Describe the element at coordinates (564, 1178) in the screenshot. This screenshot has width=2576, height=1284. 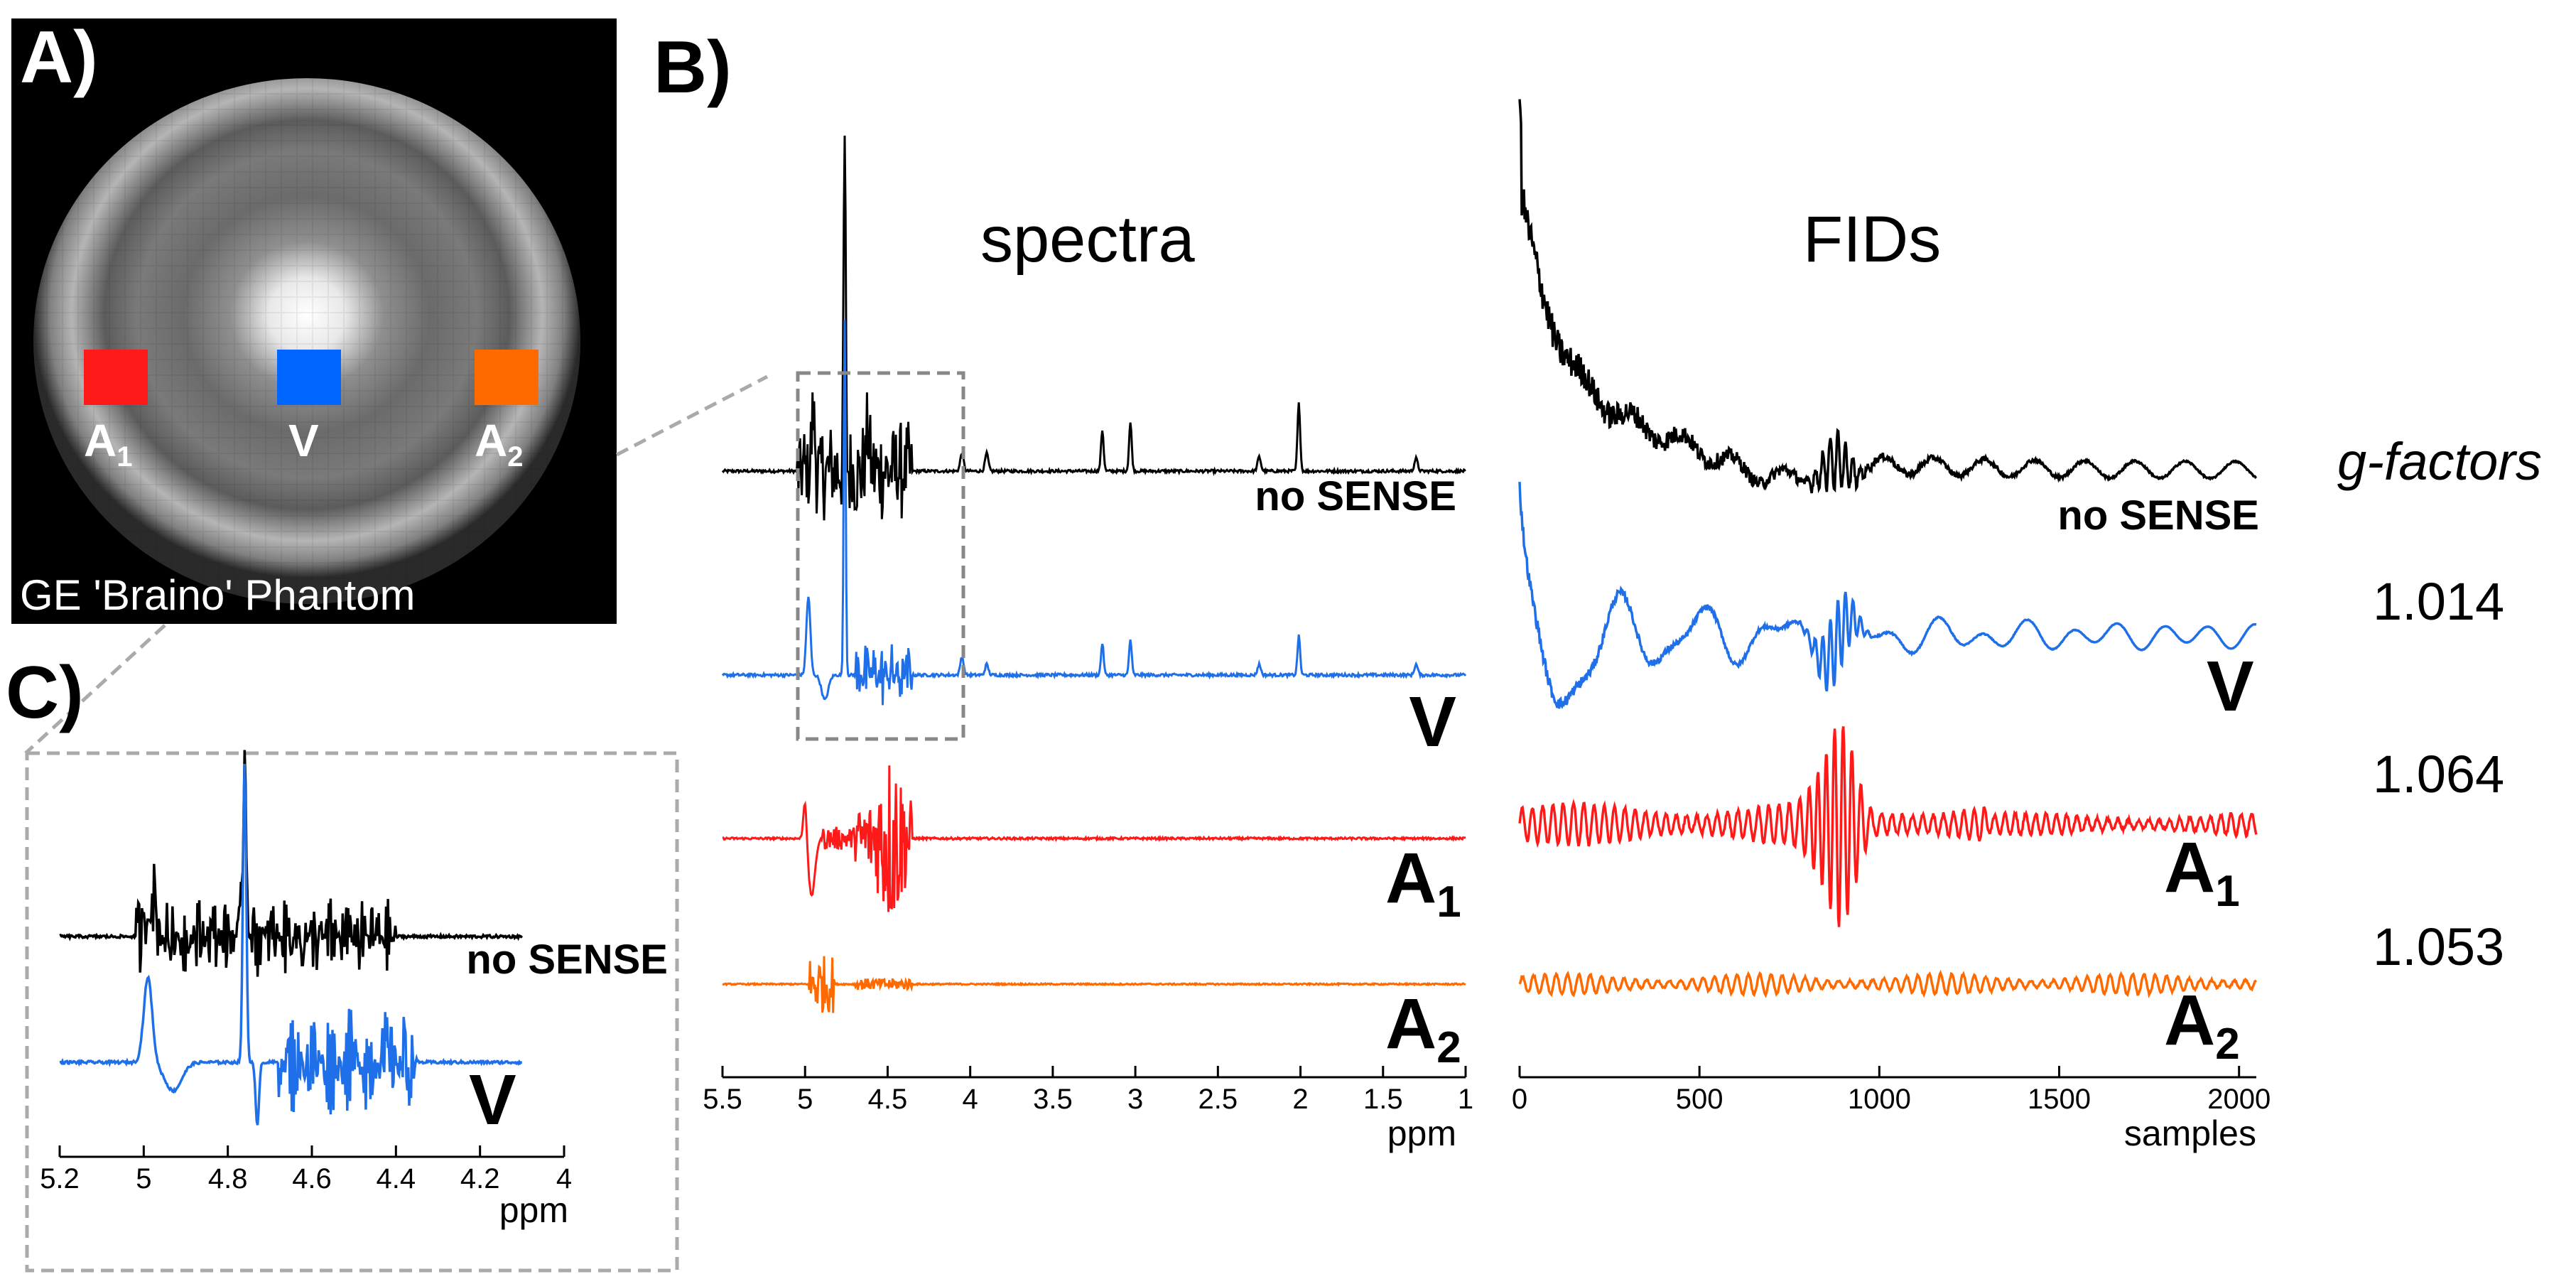
I see `zoom-tick-label: 4` at that location.